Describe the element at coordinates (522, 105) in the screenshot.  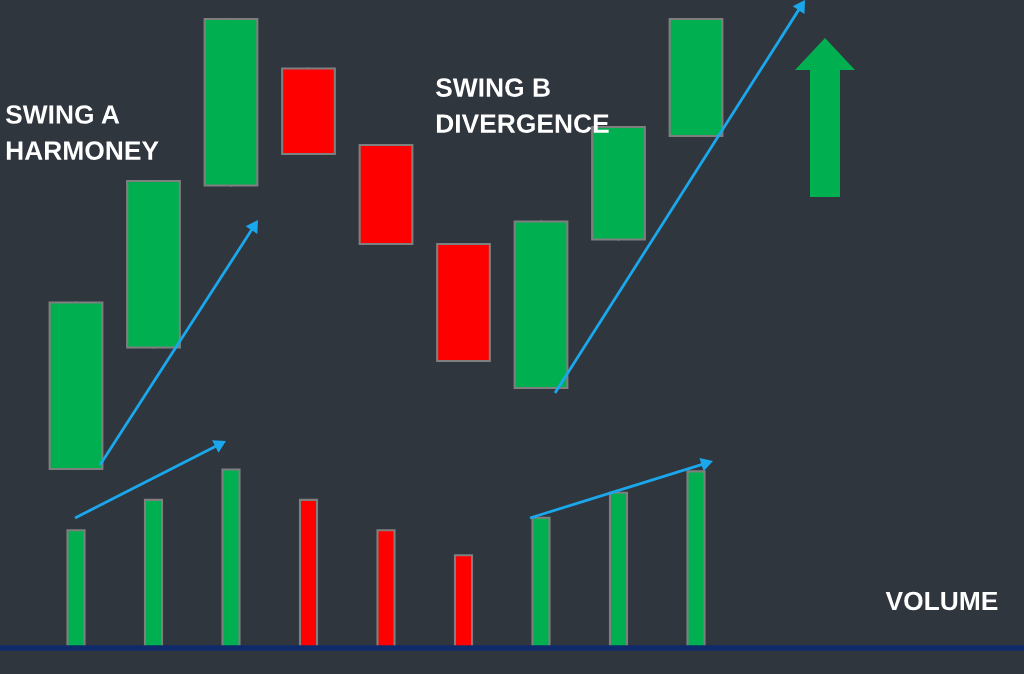
I see `annotation: SWING B DIVERGENCE` at that location.